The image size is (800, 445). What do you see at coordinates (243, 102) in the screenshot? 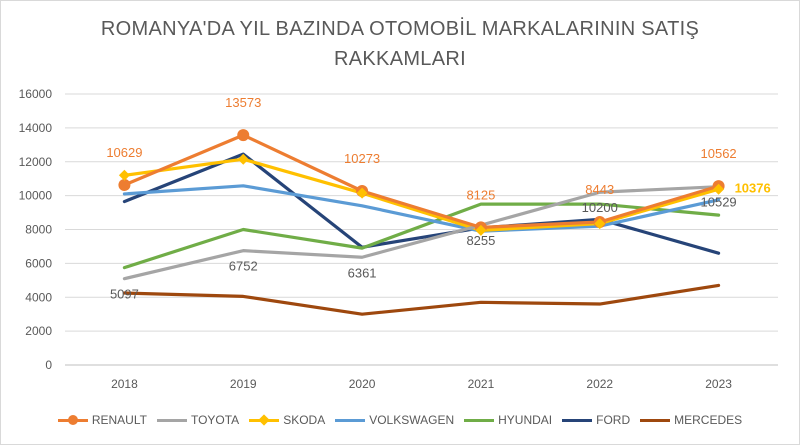
I see `data-label-renault: 13573` at bounding box center [243, 102].